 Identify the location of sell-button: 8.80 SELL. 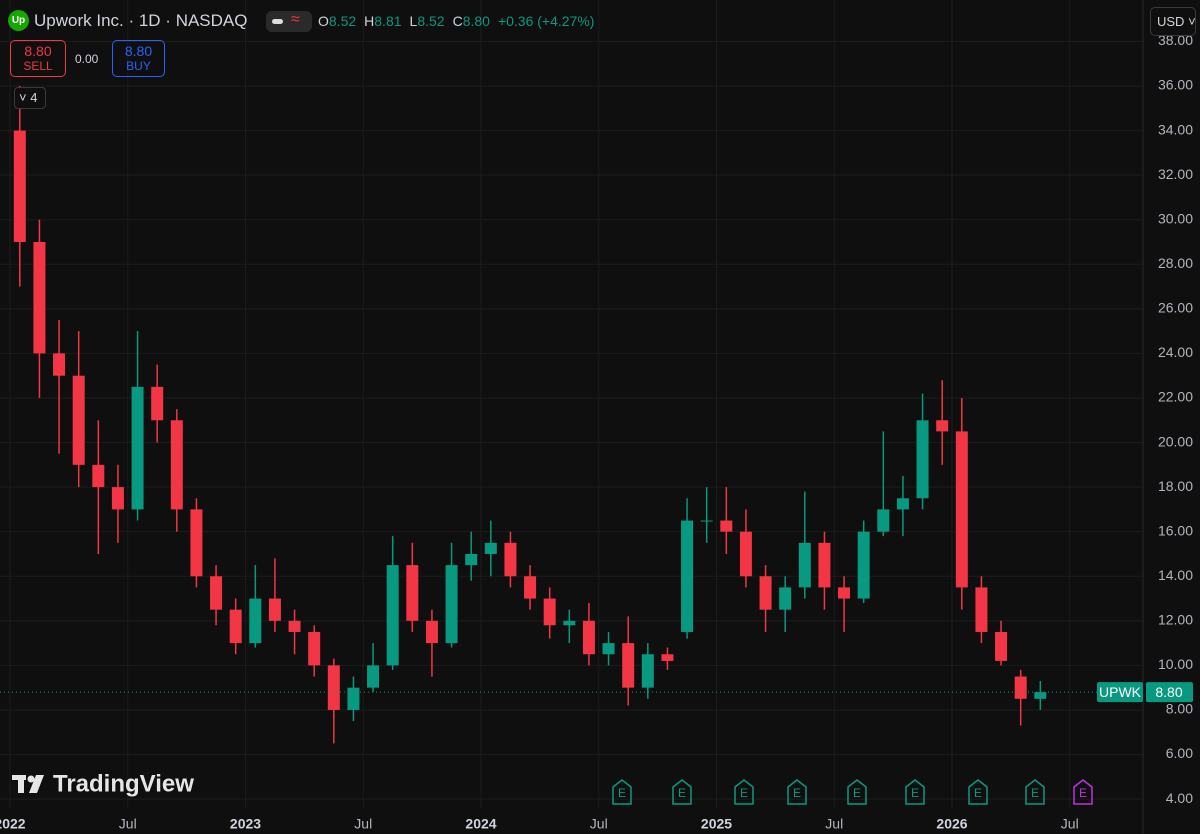
(38, 58).